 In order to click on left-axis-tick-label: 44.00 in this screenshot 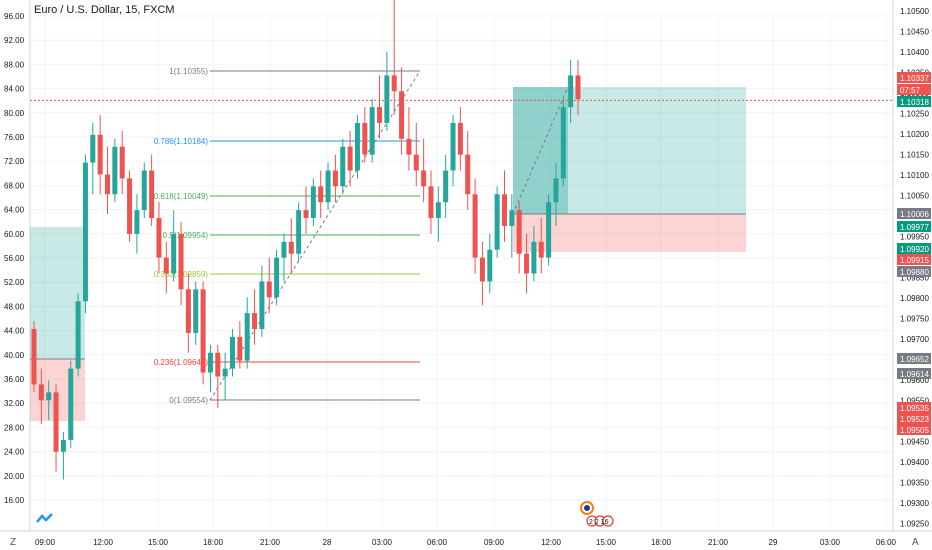, I will do `click(14, 331)`.